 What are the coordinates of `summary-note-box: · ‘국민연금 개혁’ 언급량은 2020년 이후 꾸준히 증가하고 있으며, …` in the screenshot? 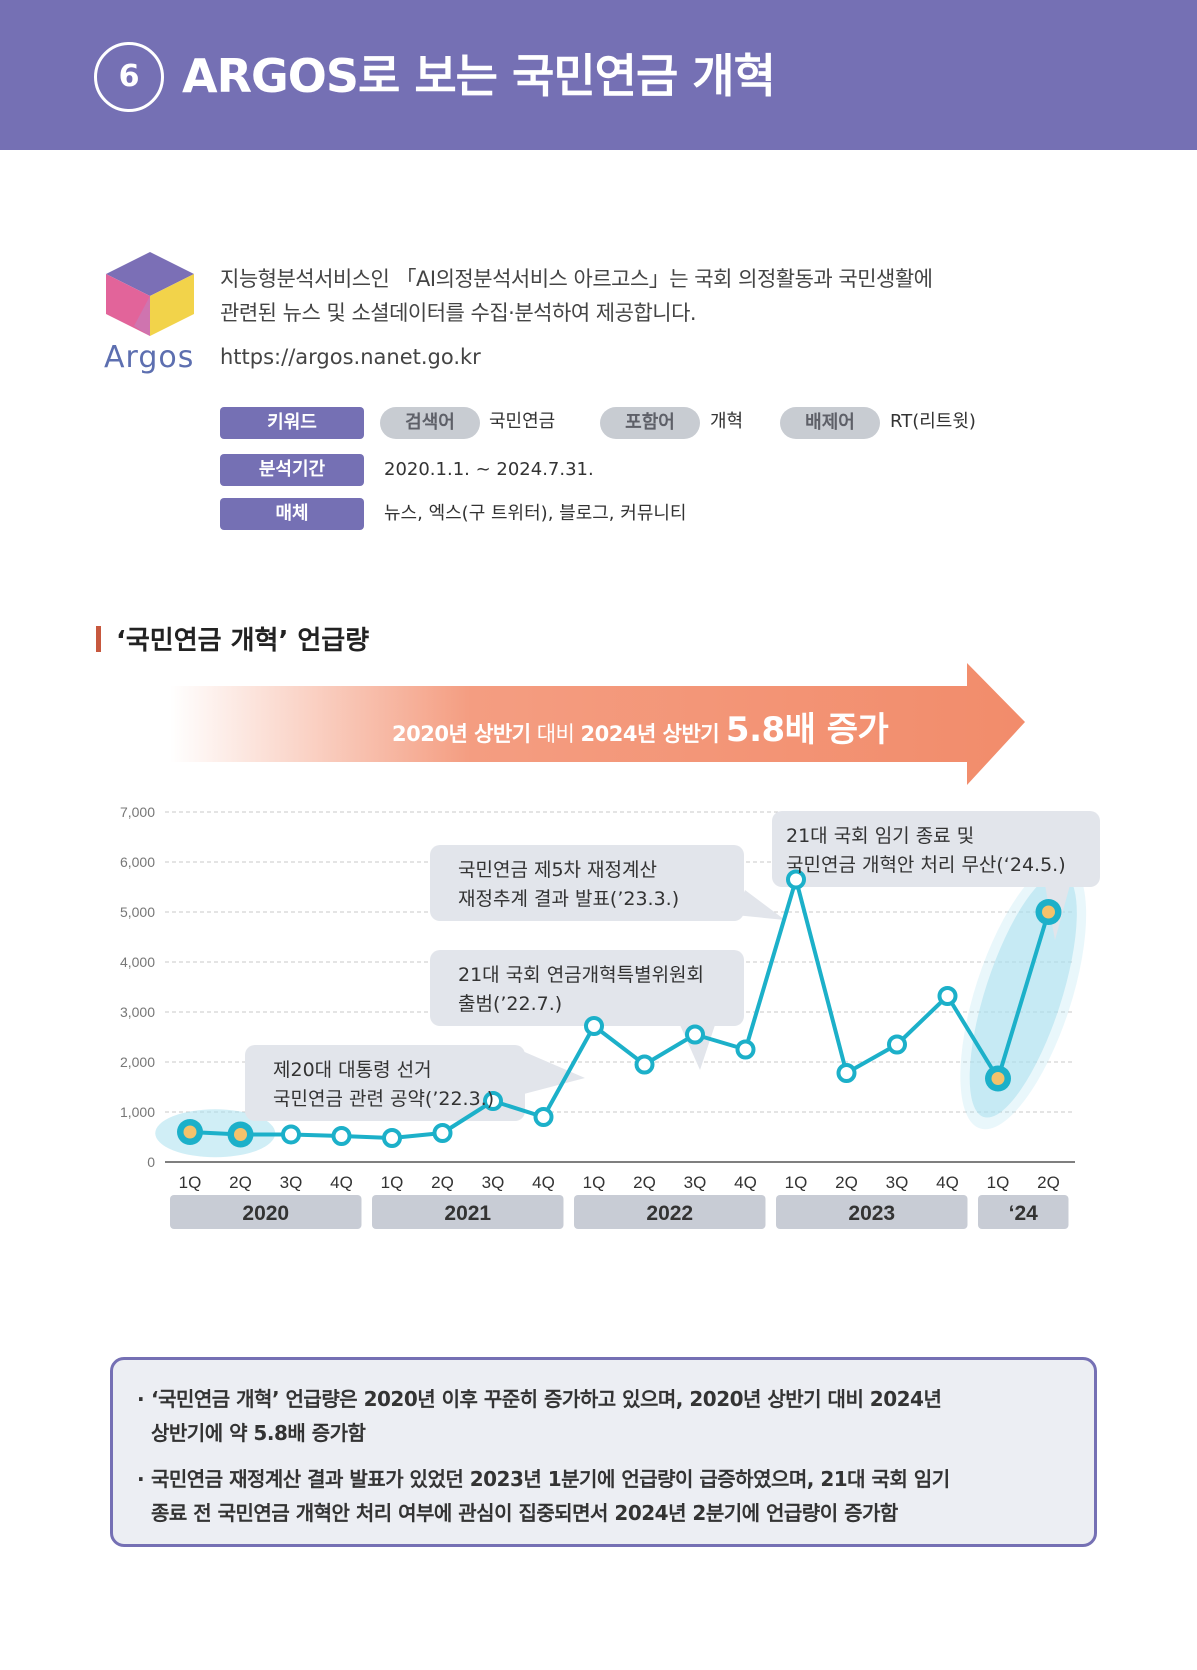 It's located at (603, 1452).